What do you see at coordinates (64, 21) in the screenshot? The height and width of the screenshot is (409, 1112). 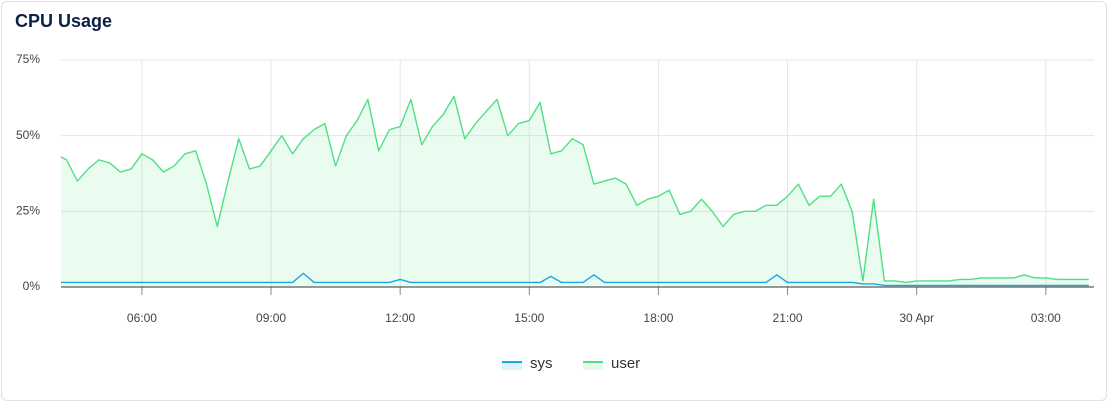 I see `chart-title: CPU Usage` at bounding box center [64, 21].